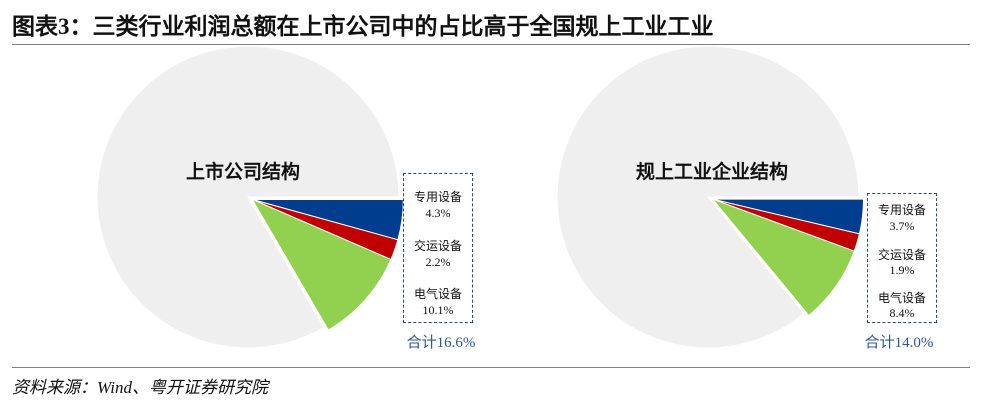  I want to click on pie-industrial-total: 合计14.0%, so click(899, 343).